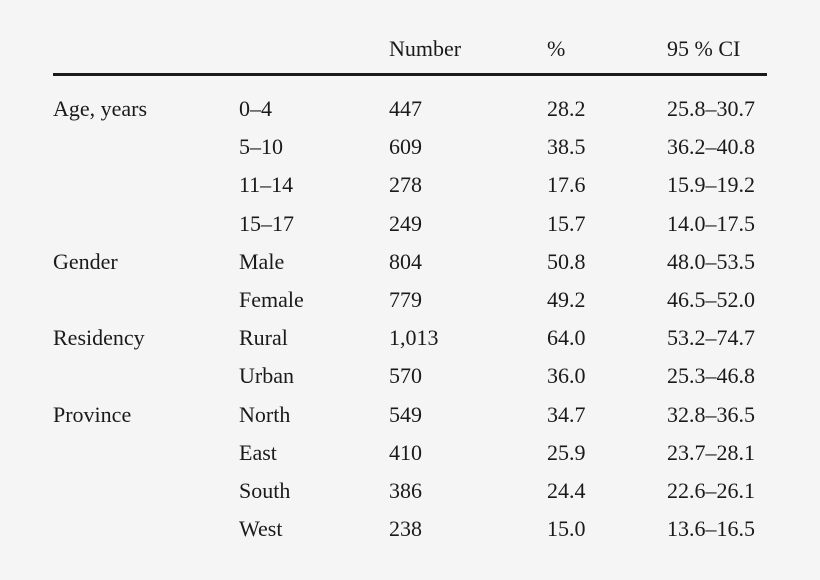  What do you see at coordinates (566, 452) in the screenshot?
I see `cell-percent: 25.9` at bounding box center [566, 452].